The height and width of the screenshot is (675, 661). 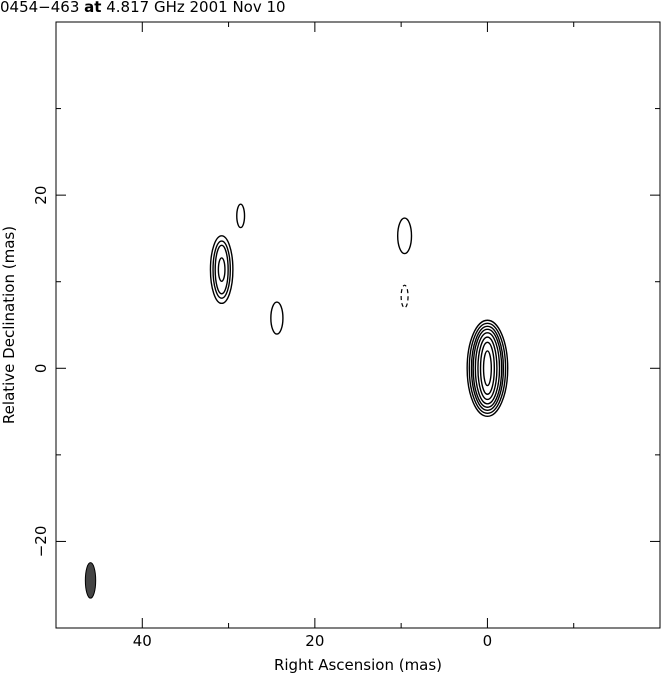 What do you see at coordinates (9, 325) in the screenshot?
I see `y-axis-label: Relative Declination (mas)` at bounding box center [9, 325].